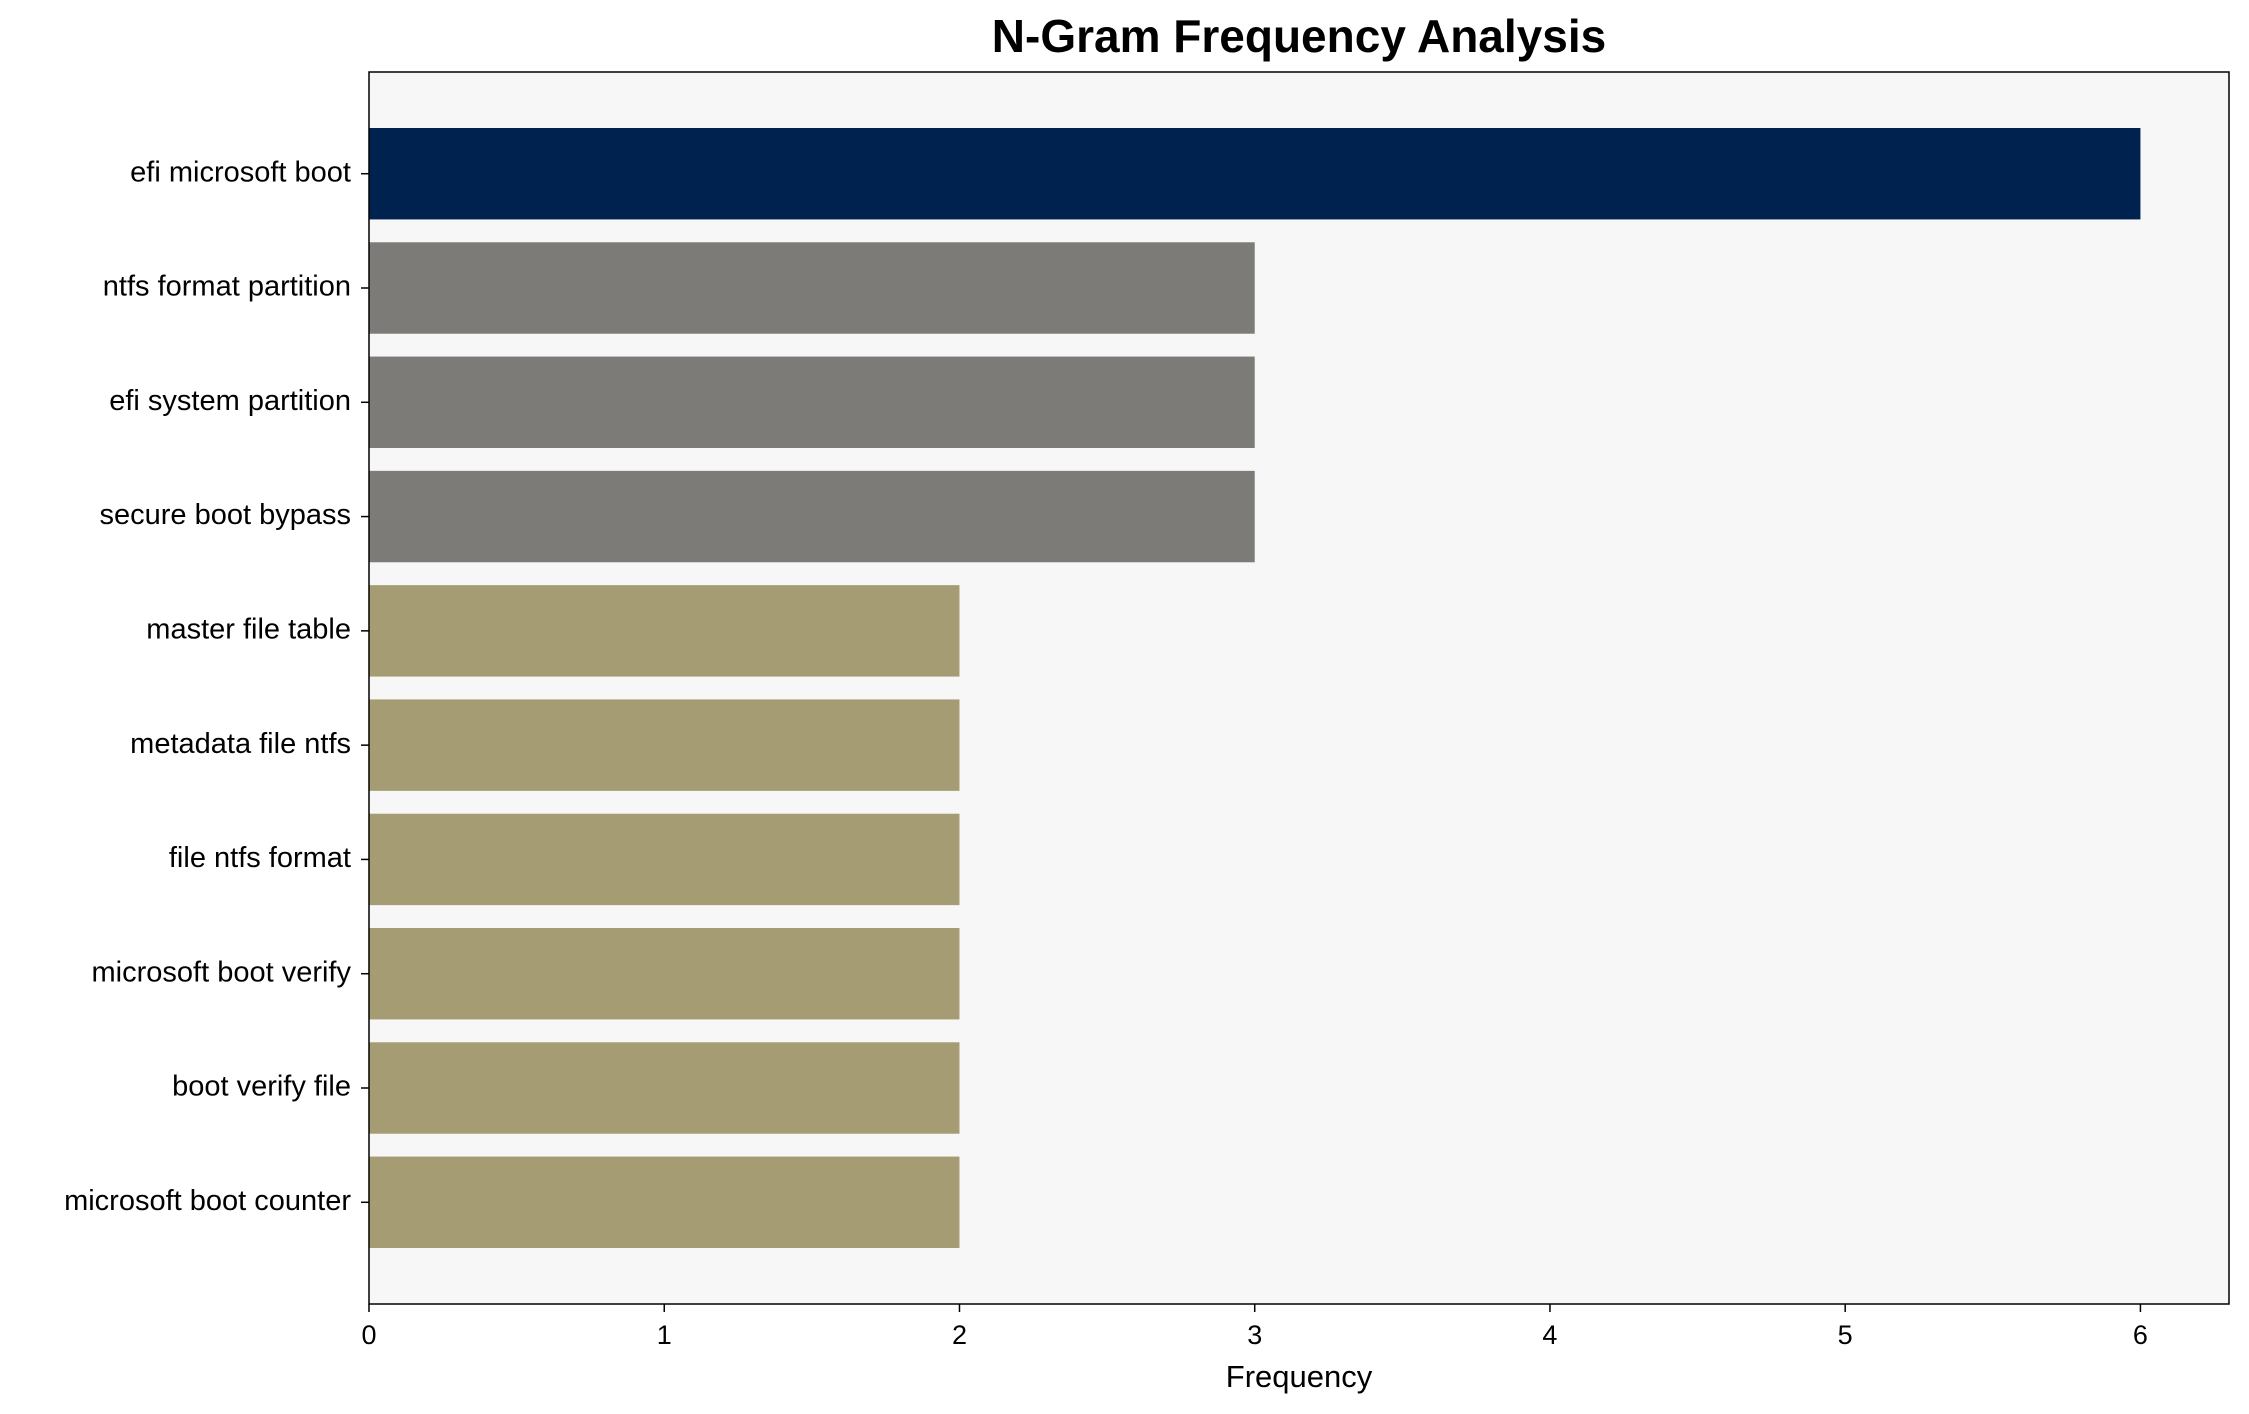 The width and height of the screenshot is (2249, 1414). I want to click on y-tick-label: microsoft boot verify, so click(222, 972).